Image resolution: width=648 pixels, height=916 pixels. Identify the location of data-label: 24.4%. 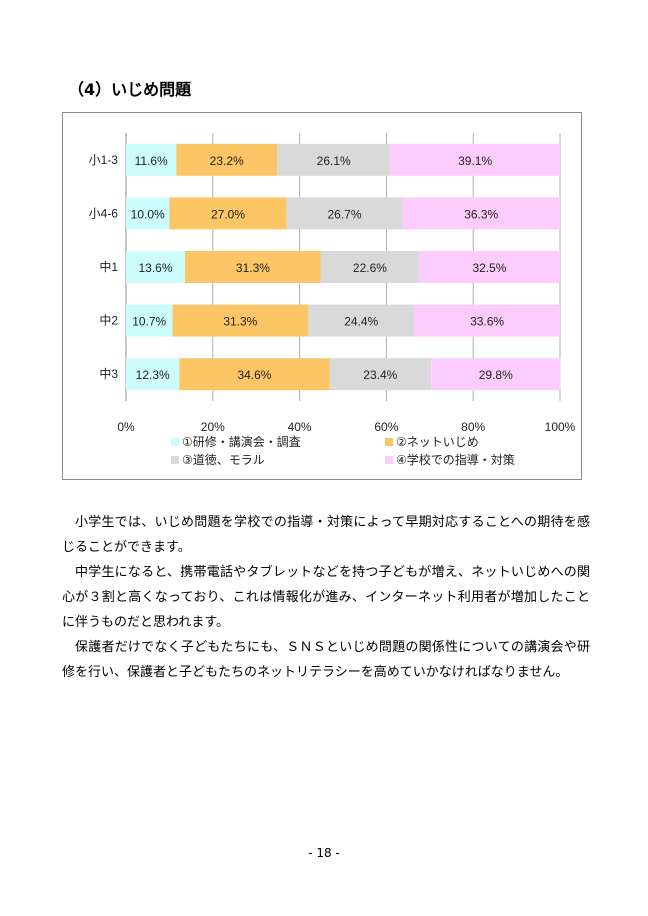
(361, 322).